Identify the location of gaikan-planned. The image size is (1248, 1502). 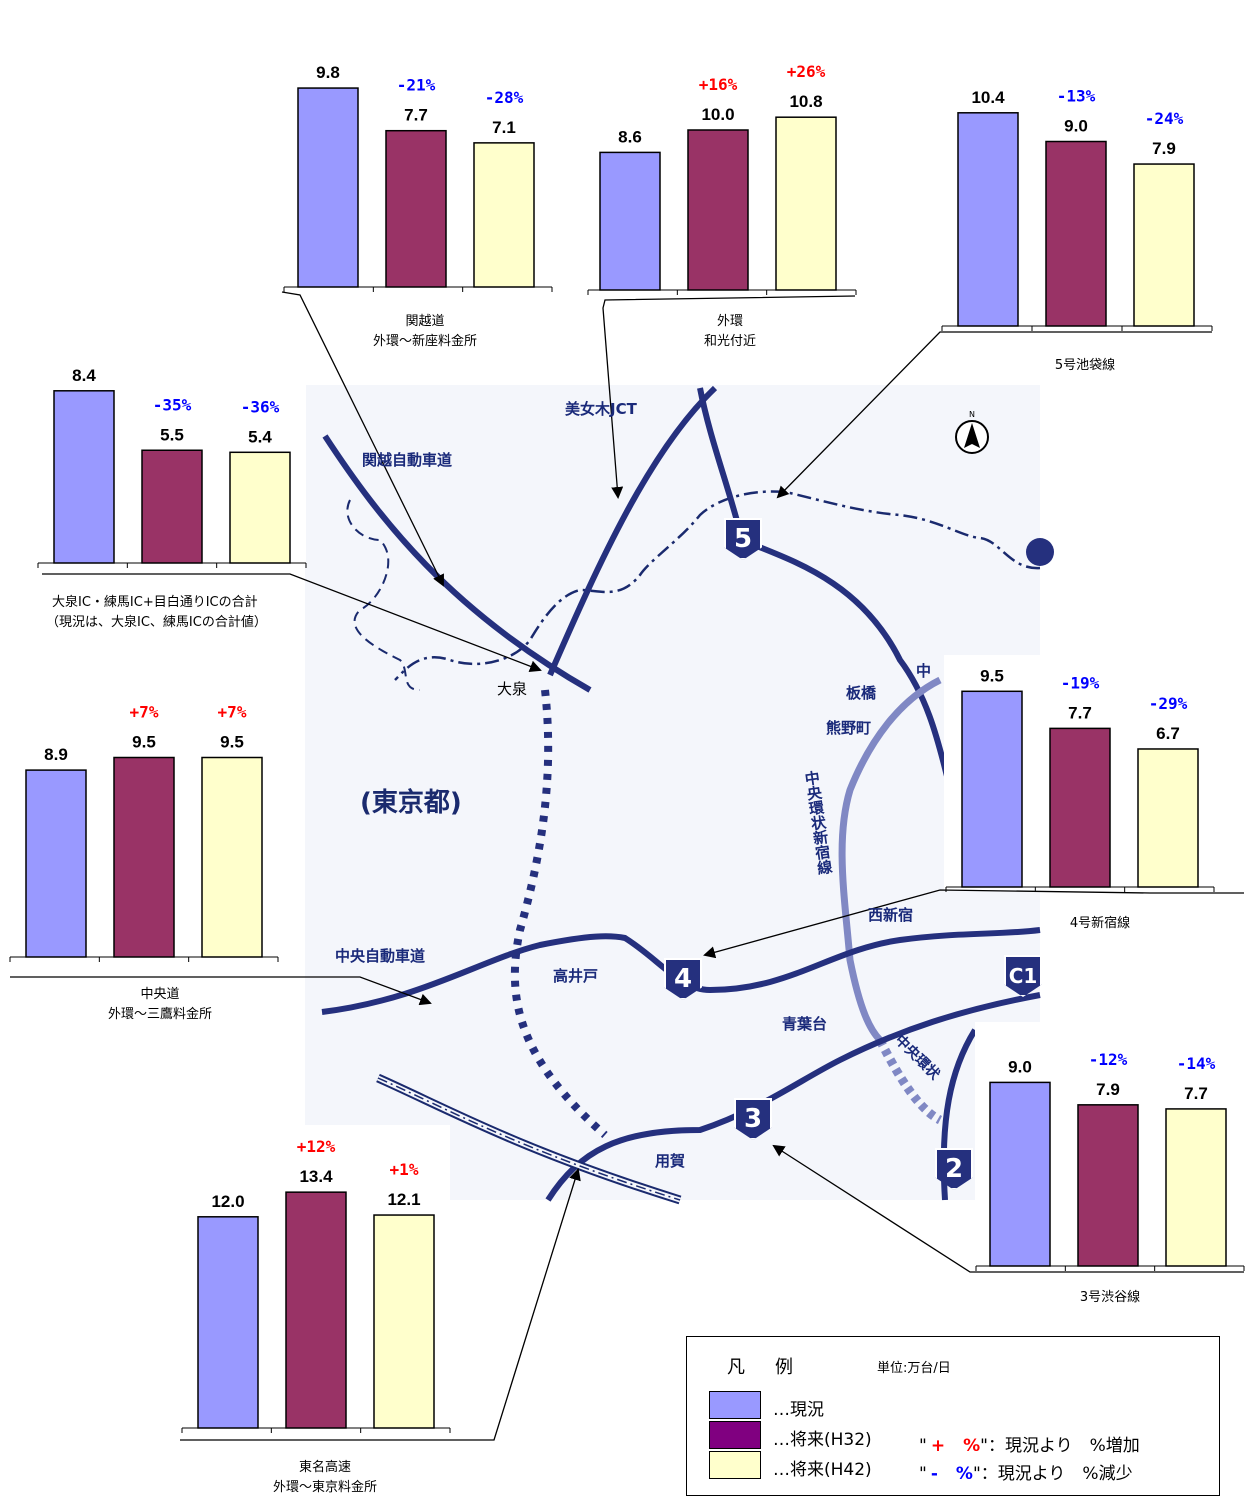
(559, 913).